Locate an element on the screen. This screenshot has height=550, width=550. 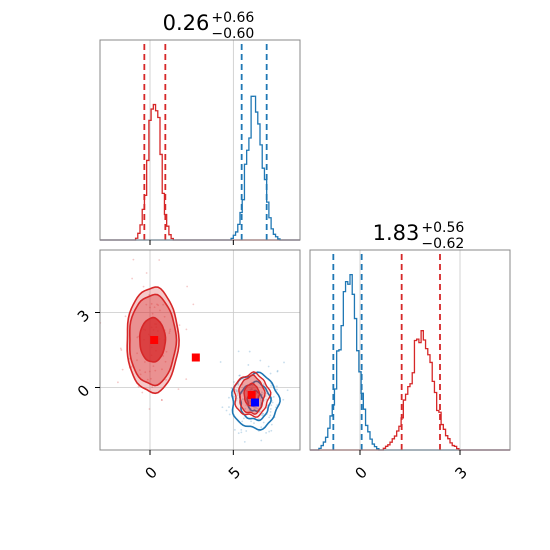
title-plus: +0.56 is located at coordinates (442, 228).